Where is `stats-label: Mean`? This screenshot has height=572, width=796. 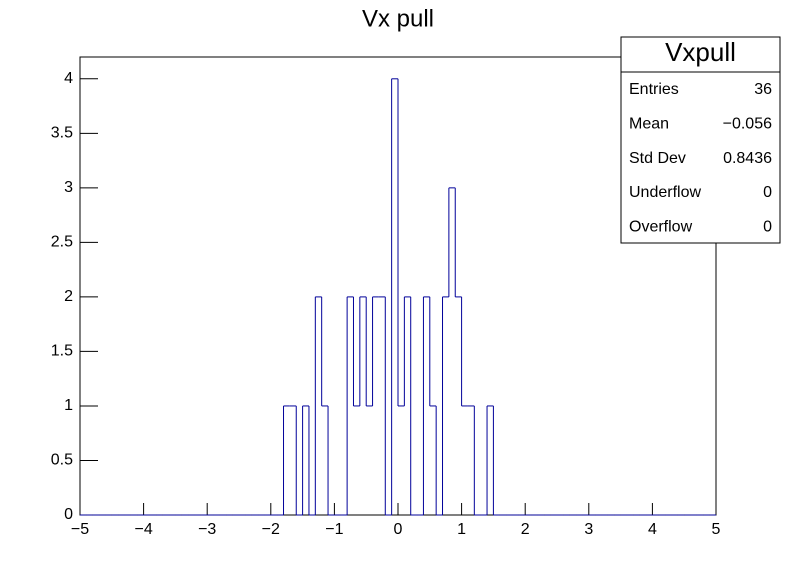 stats-label: Mean is located at coordinates (649, 124).